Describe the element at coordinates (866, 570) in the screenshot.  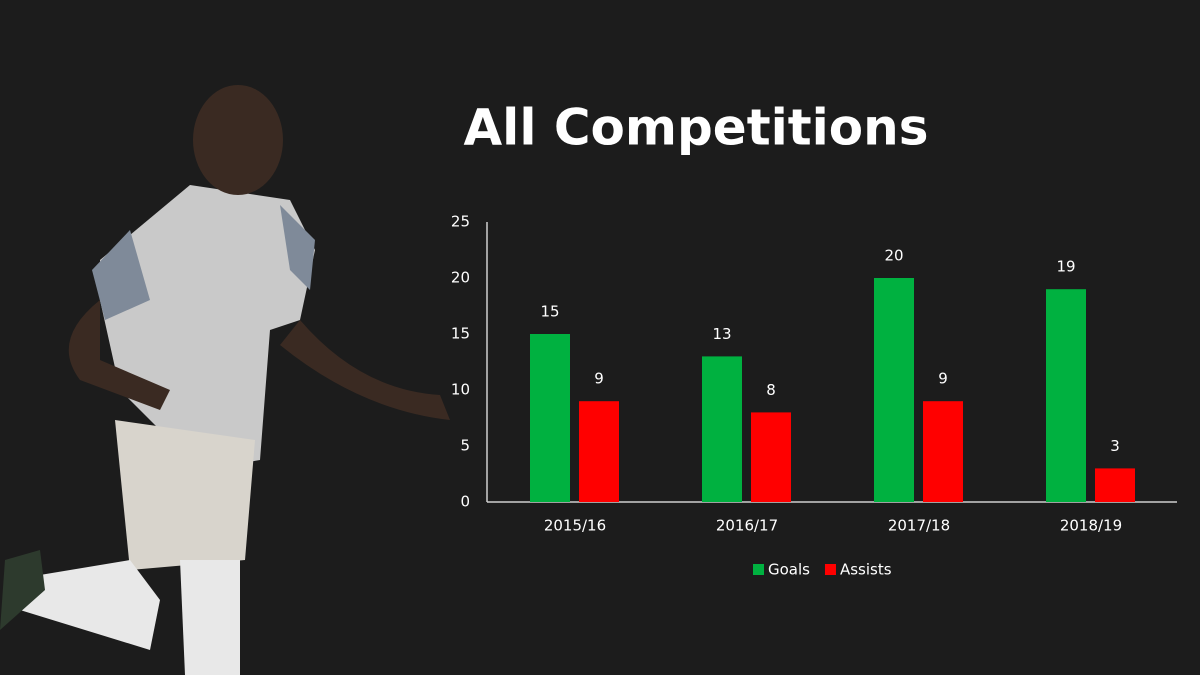
I see `legend-label: Assists` at that location.